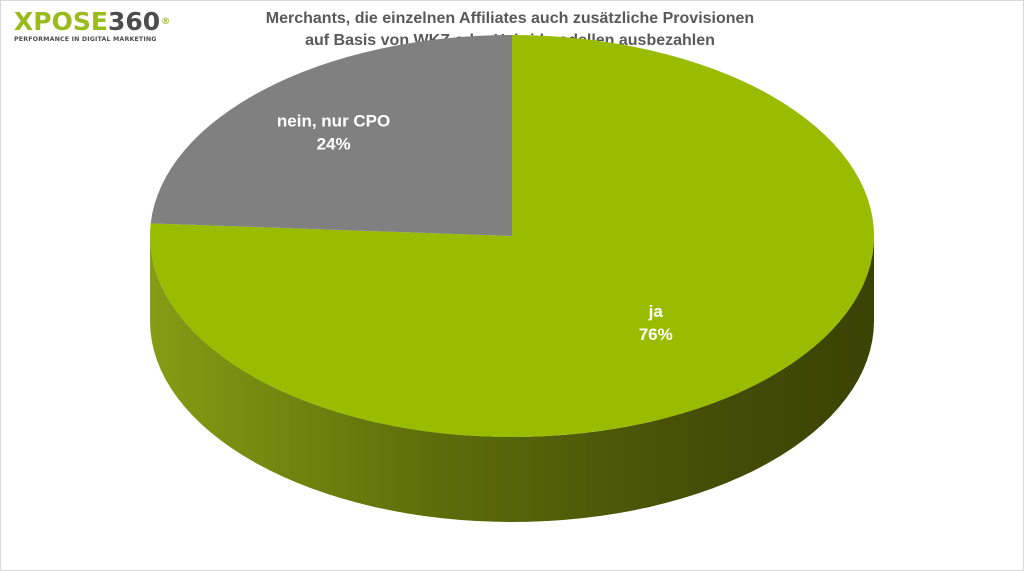 This screenshot has height=571, width=1024. What do you see at coordinates (61, 21) in the screenshot?
I see `logo-text-xpose: XPOSE` at bounding box center [61, 21].